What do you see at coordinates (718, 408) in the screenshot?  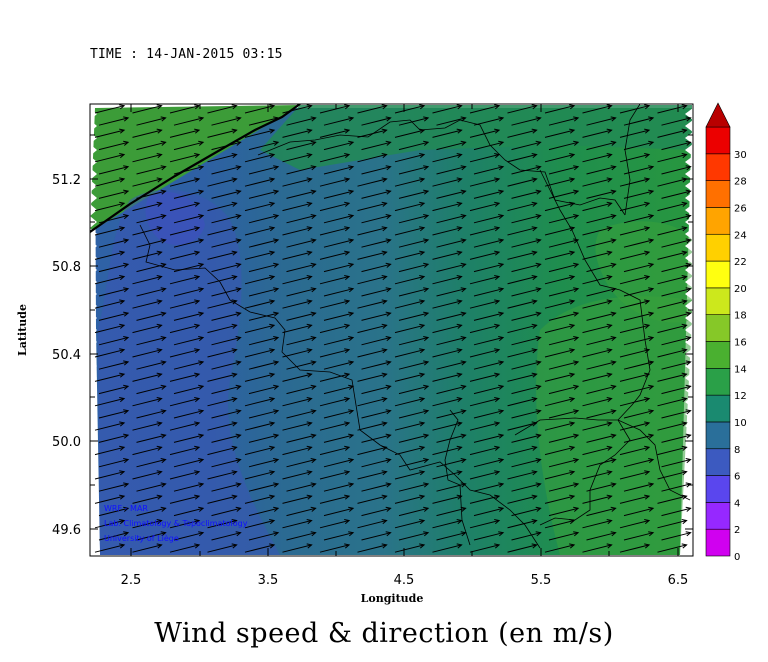 I see `colorbar-segment` at bounding box center [718, 408].